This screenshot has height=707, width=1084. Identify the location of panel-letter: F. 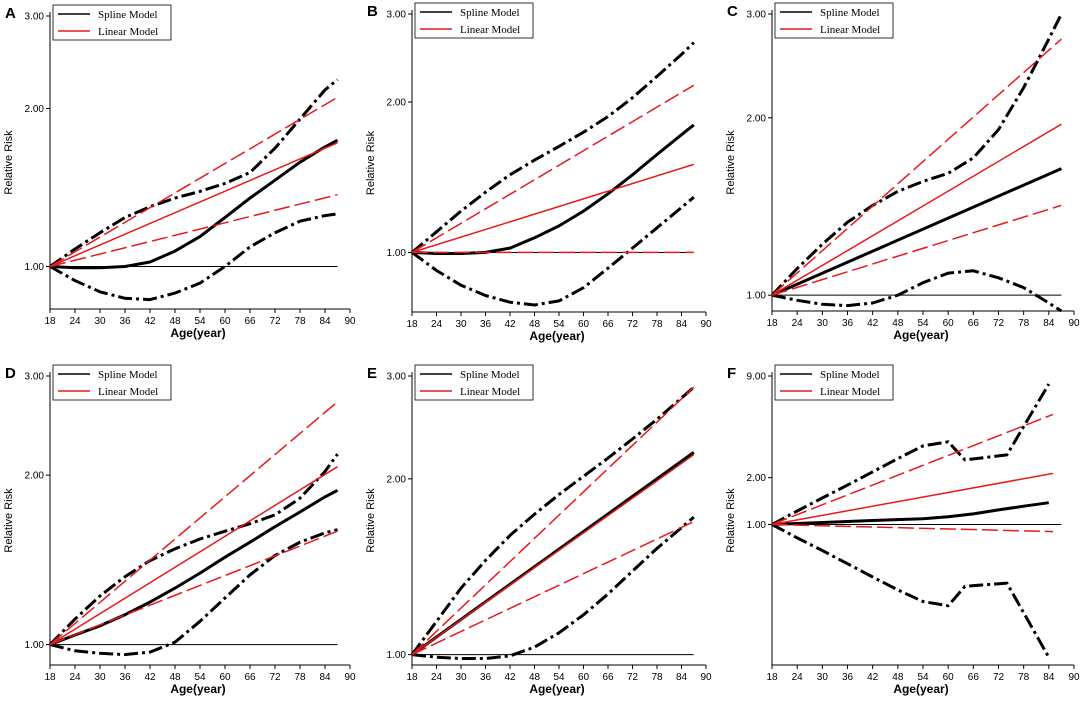
(731, 373).